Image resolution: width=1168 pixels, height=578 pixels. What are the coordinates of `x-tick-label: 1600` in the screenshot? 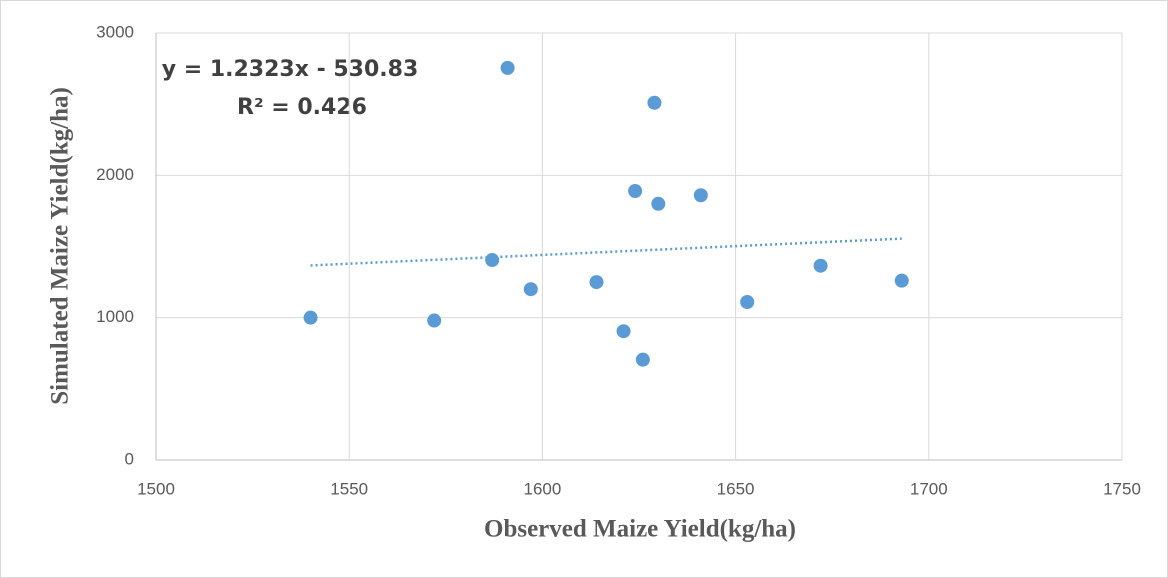 It's located at (542, 488).